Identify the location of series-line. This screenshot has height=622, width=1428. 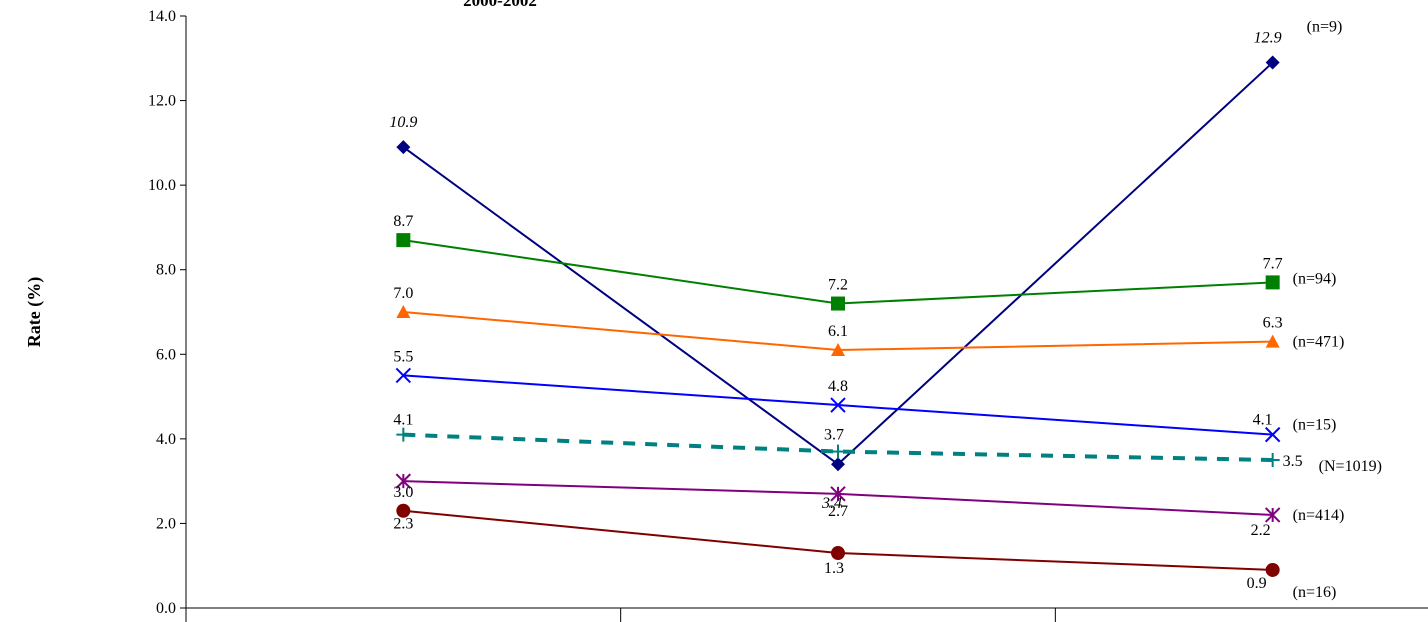
(838, 272).